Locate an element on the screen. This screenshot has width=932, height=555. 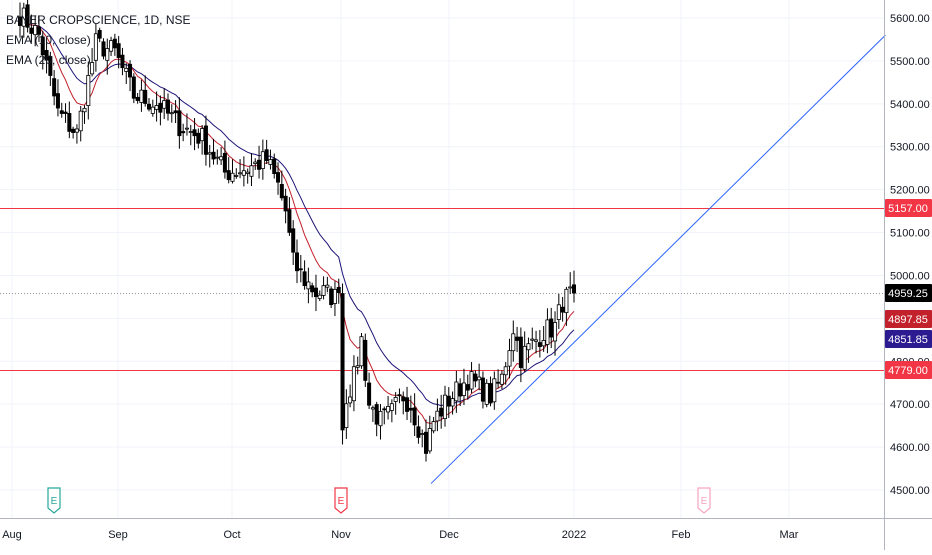
last-price-label: 4959.25 is located at coordinates (908, 294).